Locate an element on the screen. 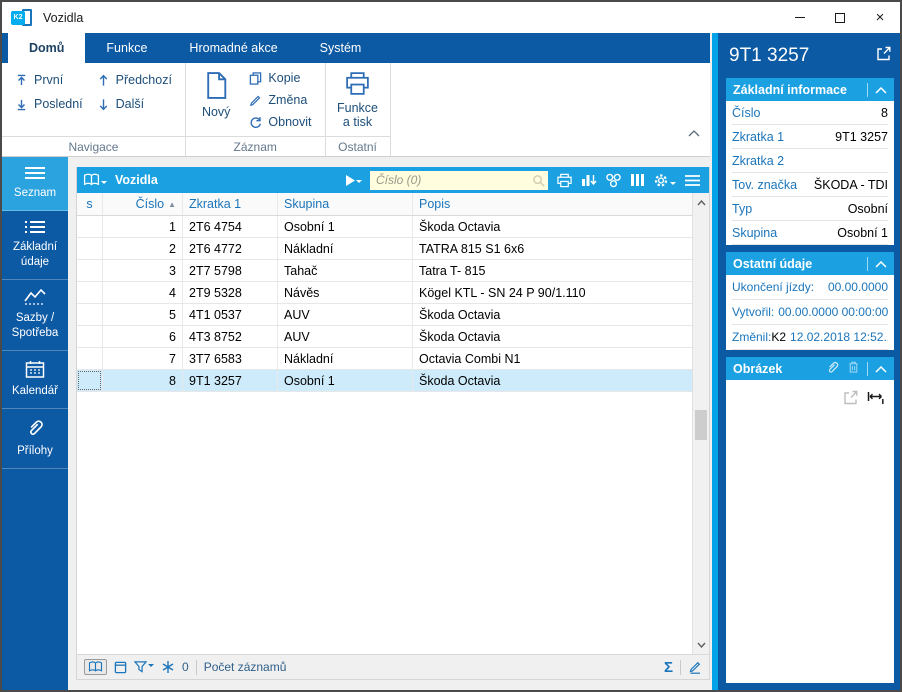 This screenshot has height=692, width=902. sidebar-item-sazby-spotreba: Sazby / Spotřeba is located at coordinates (35, 315).